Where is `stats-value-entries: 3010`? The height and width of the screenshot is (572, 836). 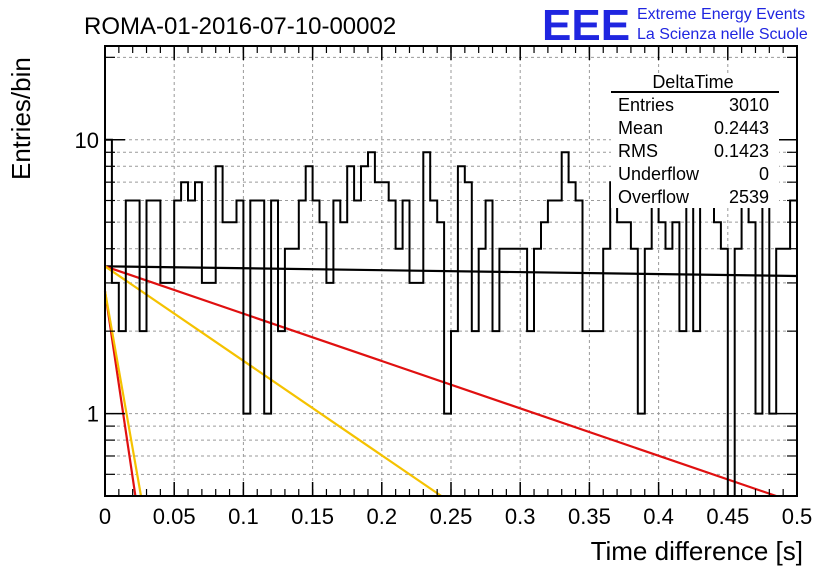
stats-value-entries: 3010 is located at coordinates (749, 105).